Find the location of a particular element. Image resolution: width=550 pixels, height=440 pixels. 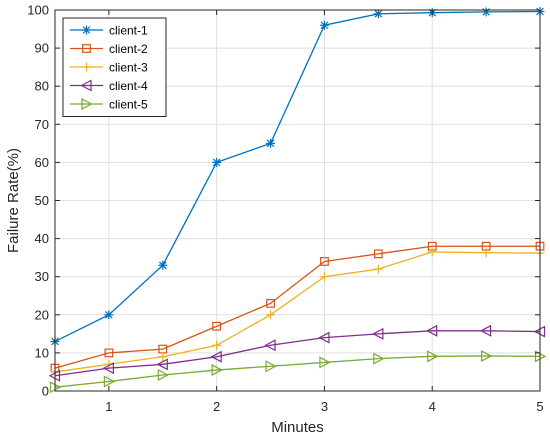

legend-item: client-1 is located at coordinates (109, 31).